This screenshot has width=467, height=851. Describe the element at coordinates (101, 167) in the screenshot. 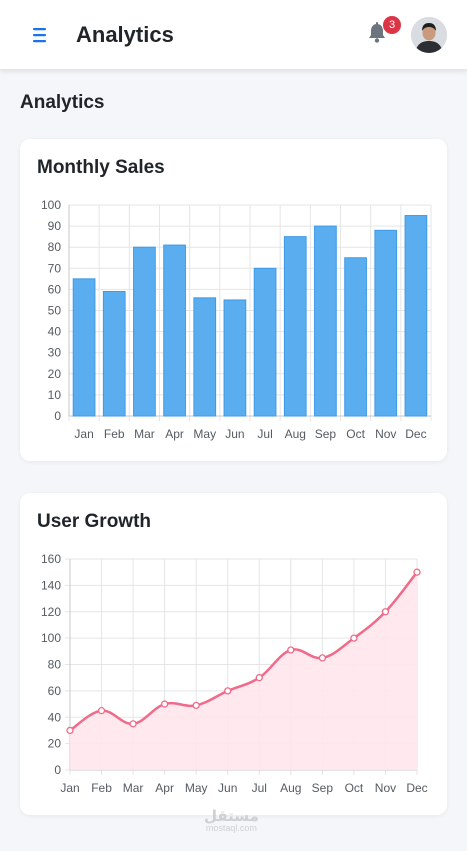

I see `monthly-sales-title: Monthly Sales` at that location.